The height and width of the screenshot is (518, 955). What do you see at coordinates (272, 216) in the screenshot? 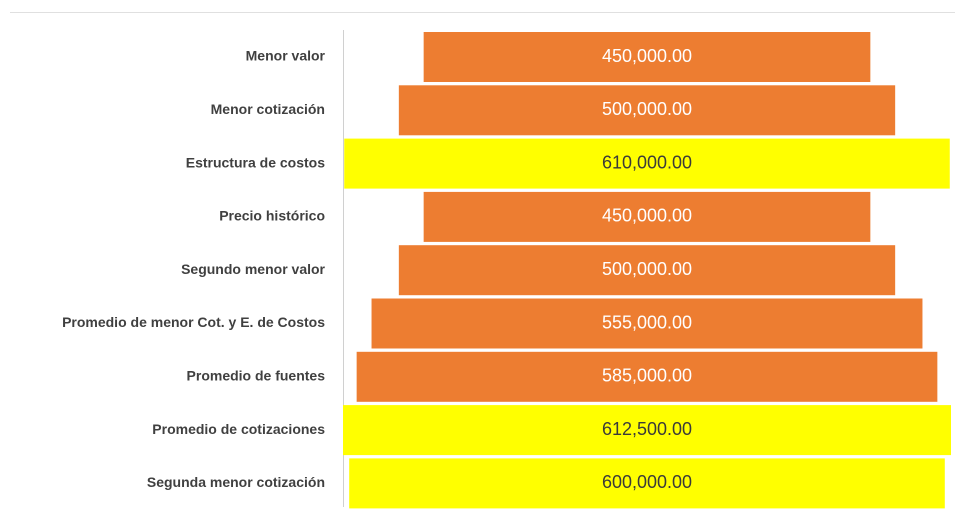
I see `category-label: Precio histórico` at bounding box center [272, 216].